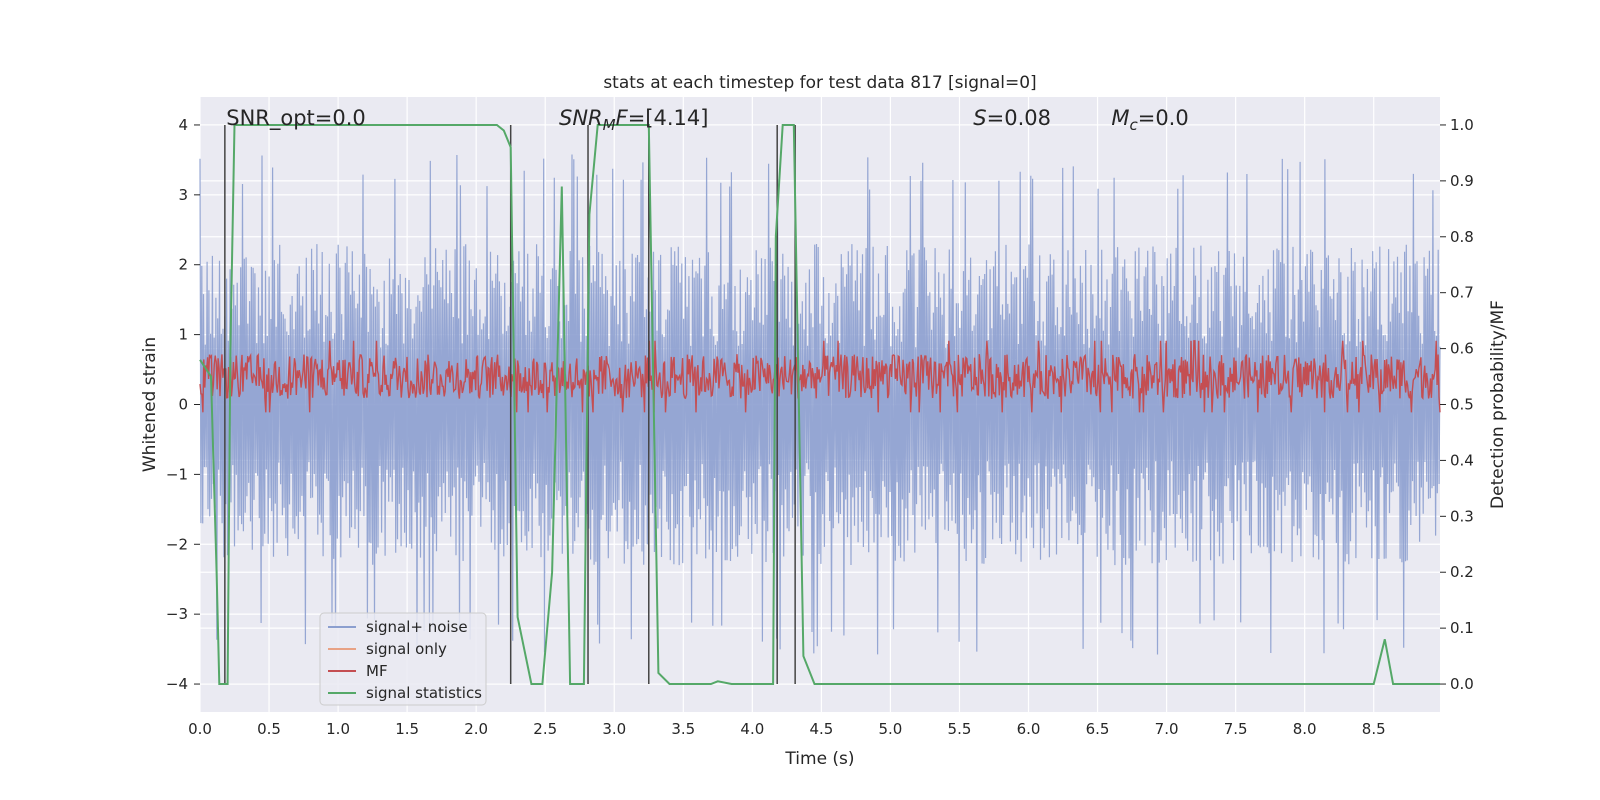 This screenshot has width=1600, height=800. Describe the element at coordinates (1462, 572) in the screenshot. I see `y-tick-label-right: 0.2` at that location.